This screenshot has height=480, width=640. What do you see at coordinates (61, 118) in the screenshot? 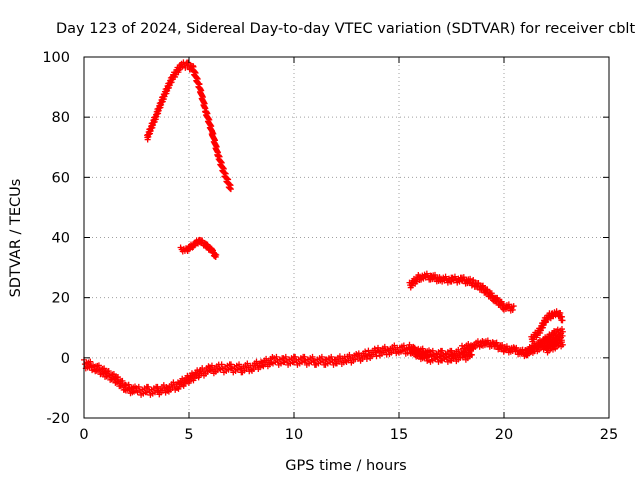
I see `y-tick-label: 80` at bounding box center [61, 118].